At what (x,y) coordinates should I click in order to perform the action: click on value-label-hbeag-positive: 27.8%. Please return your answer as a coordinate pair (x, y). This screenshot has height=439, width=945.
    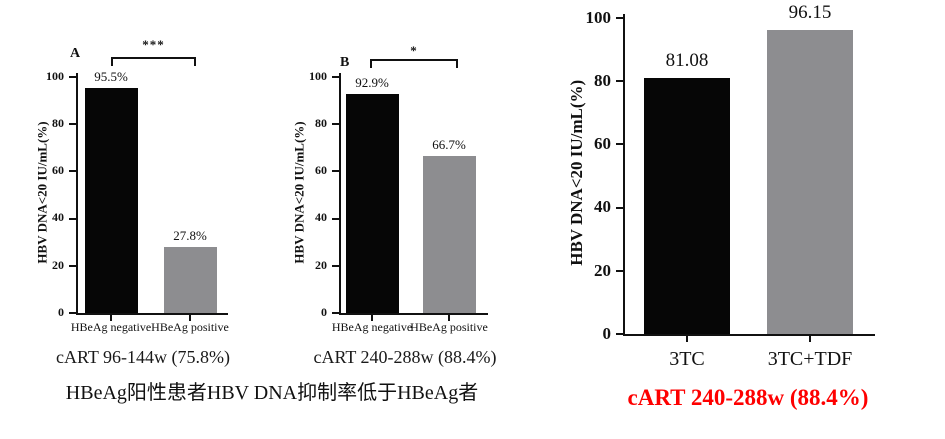
    Looking at the image, I should click on (190, 236).